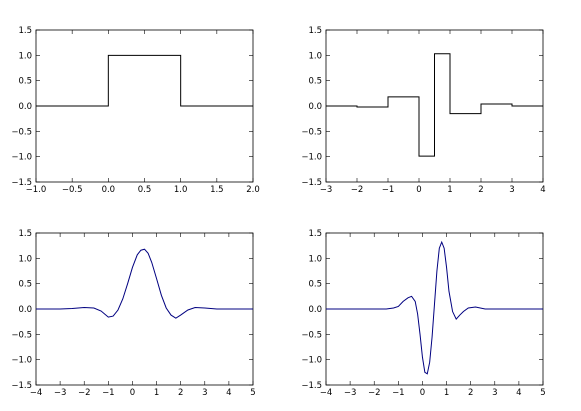 This screenshot has height=411, width=581. Describe the element at coordinates (145, 190) in the screenshot. I see `x-tick-label: 0.5` at that location.